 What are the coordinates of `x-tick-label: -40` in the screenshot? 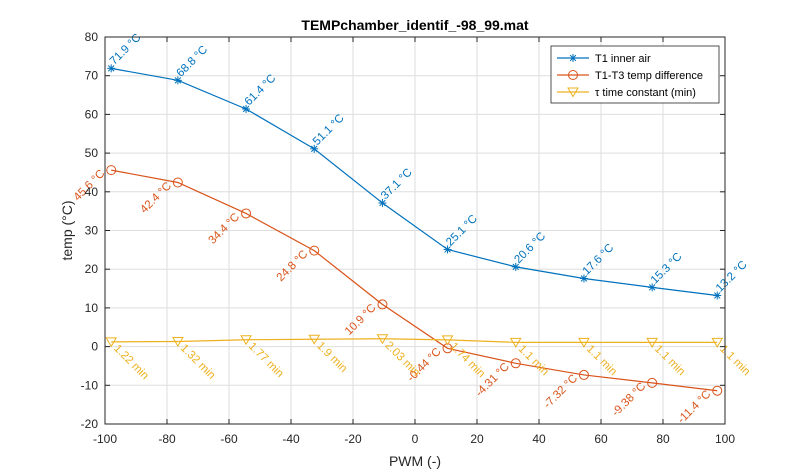 It's located at (291, 439).